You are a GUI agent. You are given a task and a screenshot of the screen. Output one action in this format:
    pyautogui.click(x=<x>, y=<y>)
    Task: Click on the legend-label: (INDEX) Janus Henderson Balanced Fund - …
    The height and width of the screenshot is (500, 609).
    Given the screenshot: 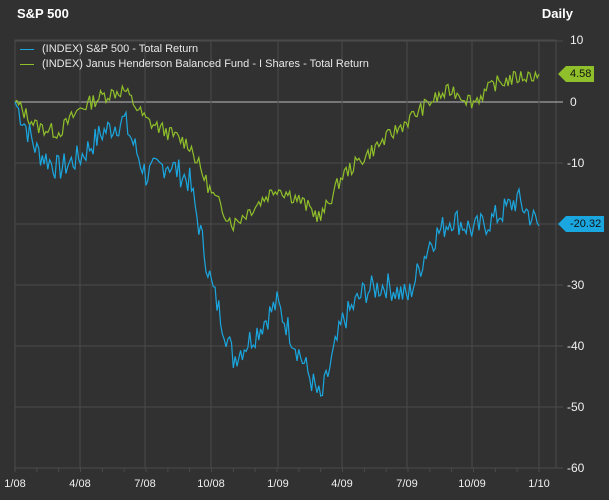 What is the action you would take?
    pyautogui.click(x=205, y=64)
    